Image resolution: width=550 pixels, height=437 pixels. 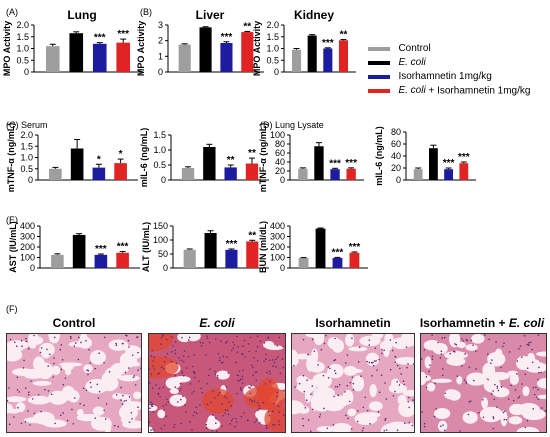 What do you see at coordinates (160, 41) in the screenshot?
I see `y-tick-label: 2` at bounding box center [160, 41].